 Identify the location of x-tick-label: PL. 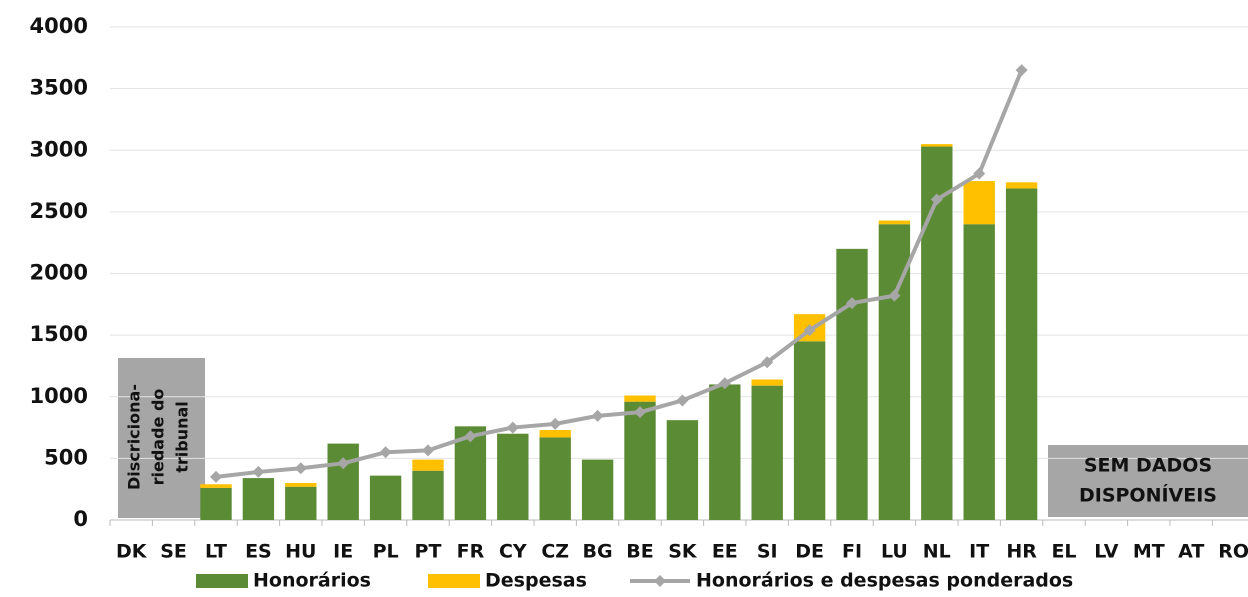
(386, 552).